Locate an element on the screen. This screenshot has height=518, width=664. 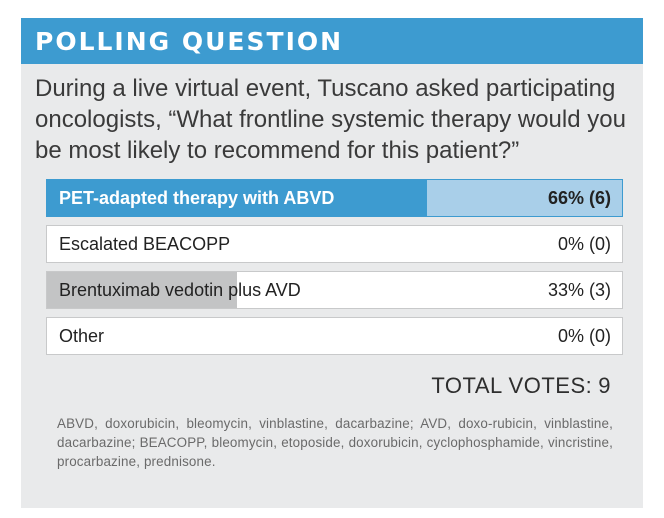
poll-header: POLLING QUESTION is located at coordinates (332, 41).